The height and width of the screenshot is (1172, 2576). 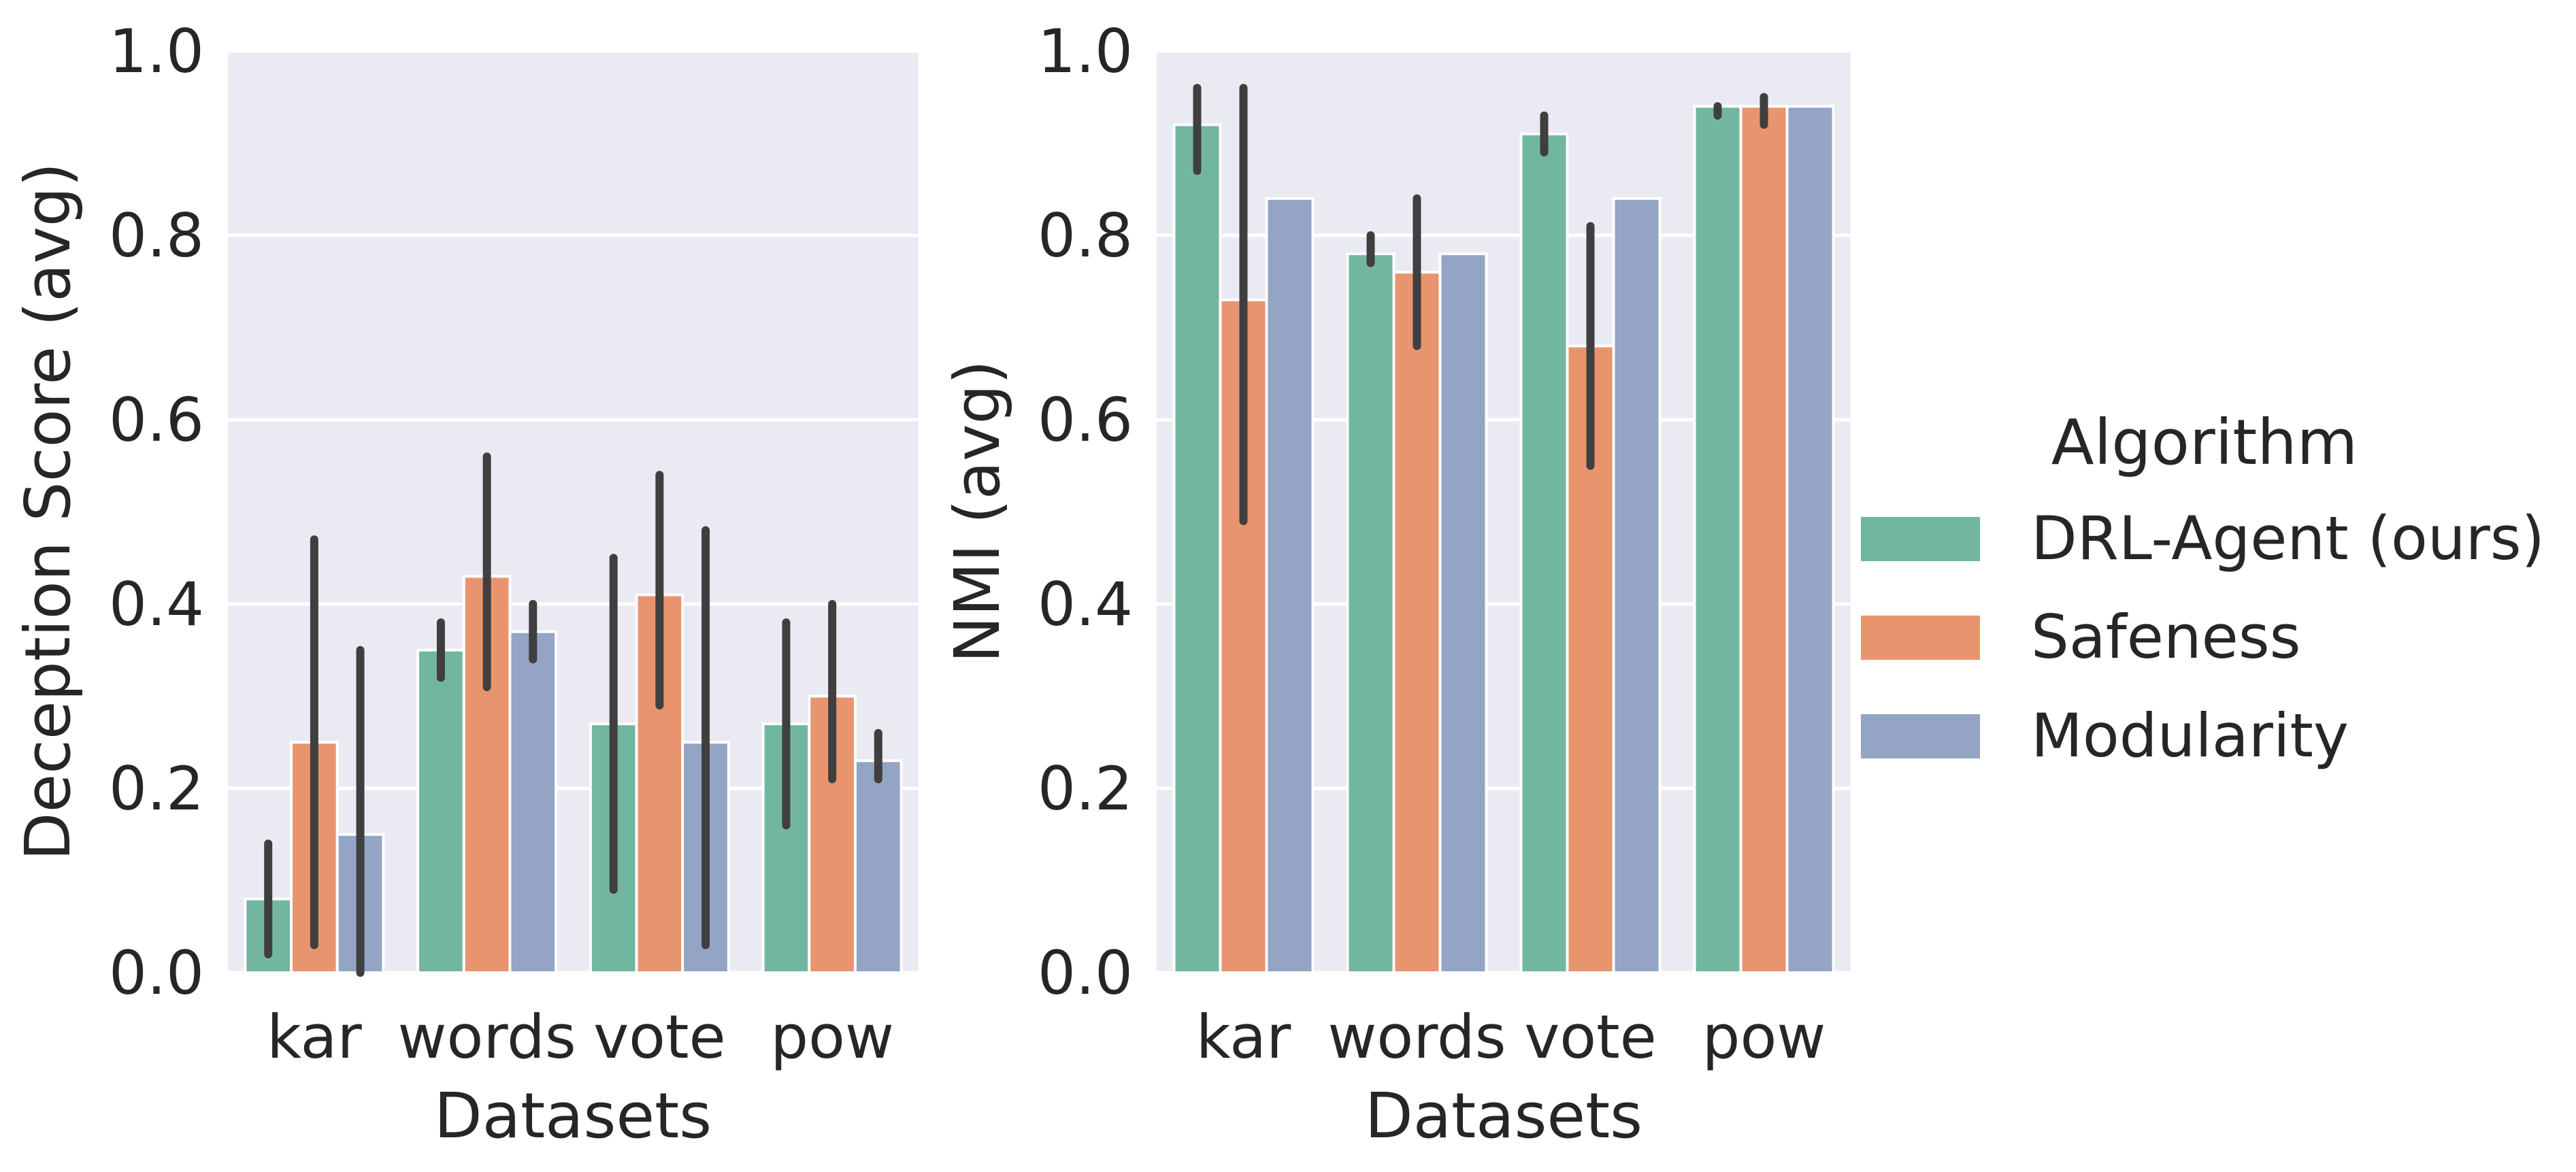 I want to click on legend-label: Modularity, so click(x=2190, y=736).